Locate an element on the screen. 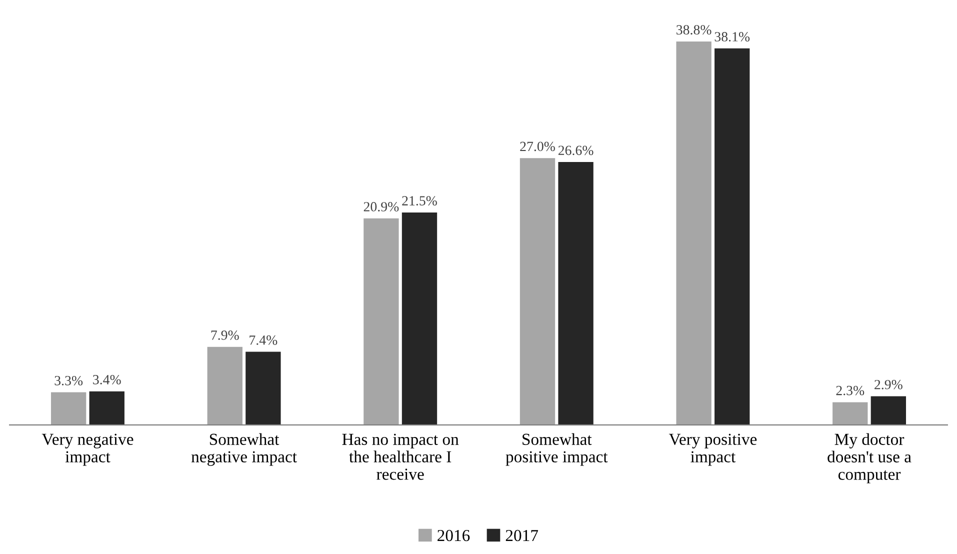 The height and width of the screenshot is (554, 957). data-label: 7.4% is located at coordinates (264, 340).